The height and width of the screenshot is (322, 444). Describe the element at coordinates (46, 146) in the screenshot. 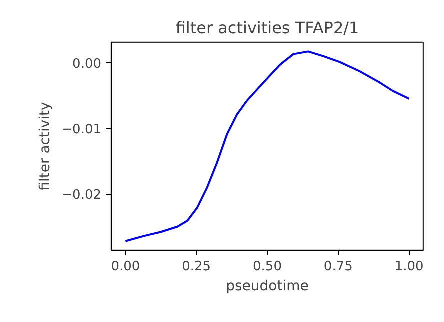

I see `y-axis-title: filter activity` at that location.